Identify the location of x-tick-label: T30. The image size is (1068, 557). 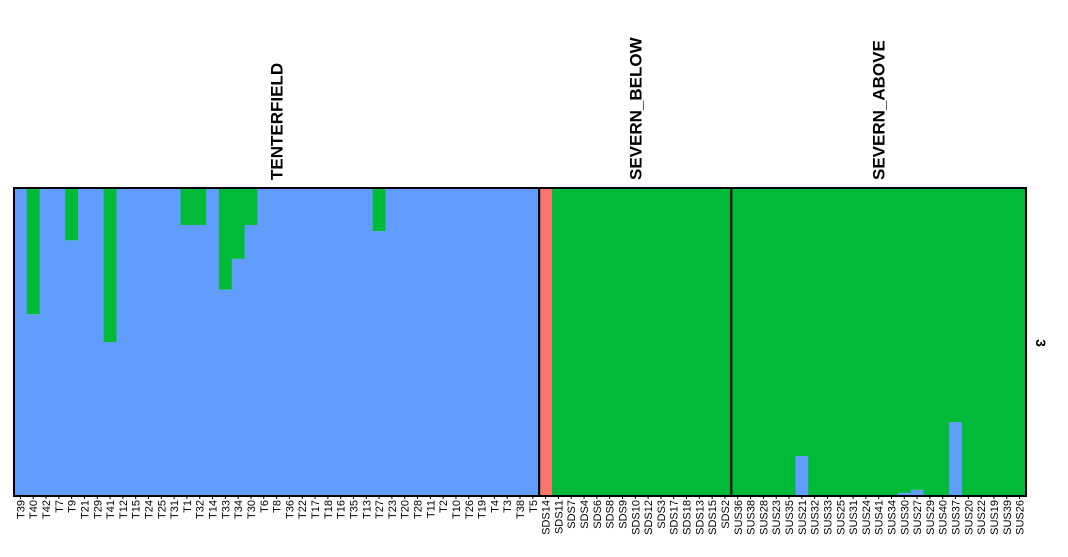
(252, 509).